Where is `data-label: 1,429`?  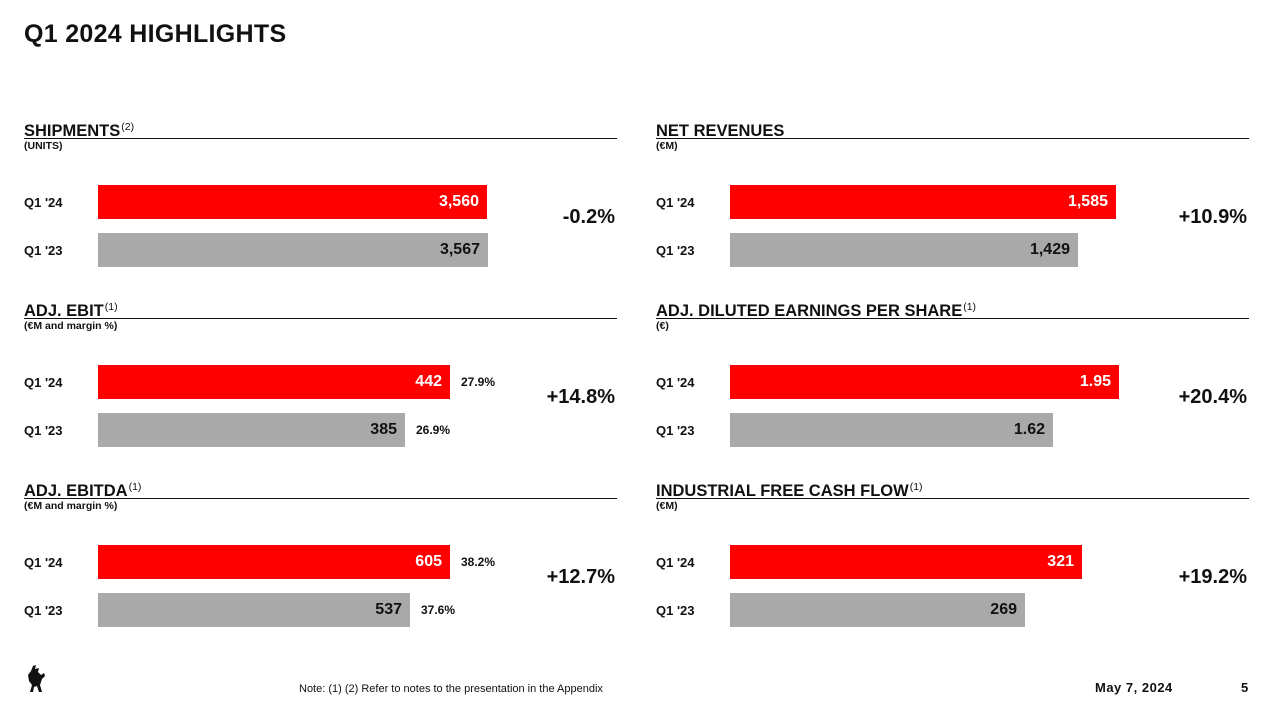 data-label: 1,429 is located at coordinates (1049, 249).